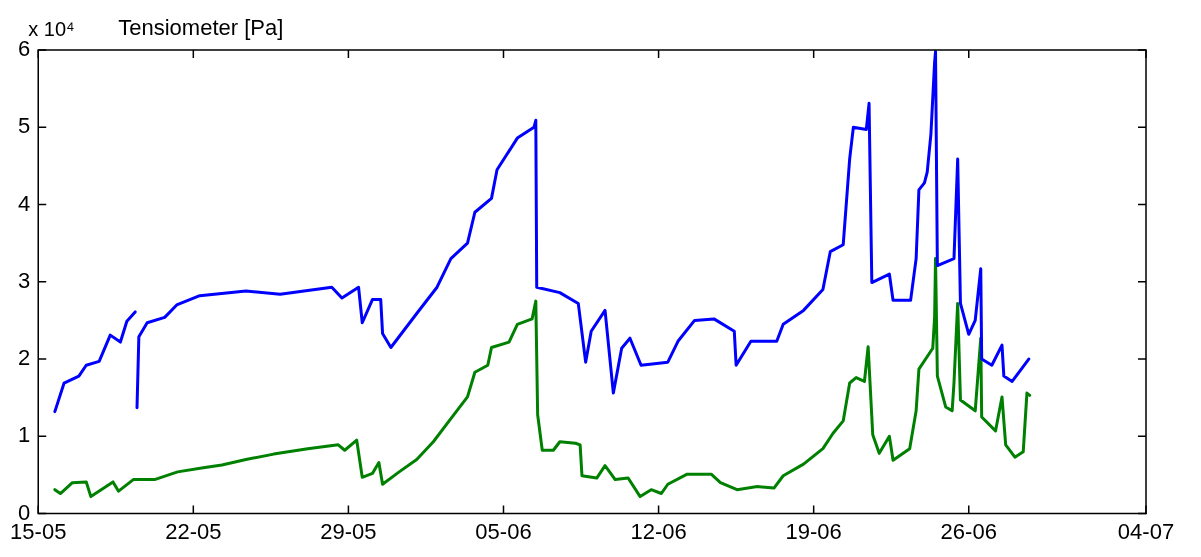 The height and width of the screenshot is (557, 1201). What do you see at coordinates (24, 435) in the screenshot?
I see `y-tick-label: 1` at bounding box center [24, 435].